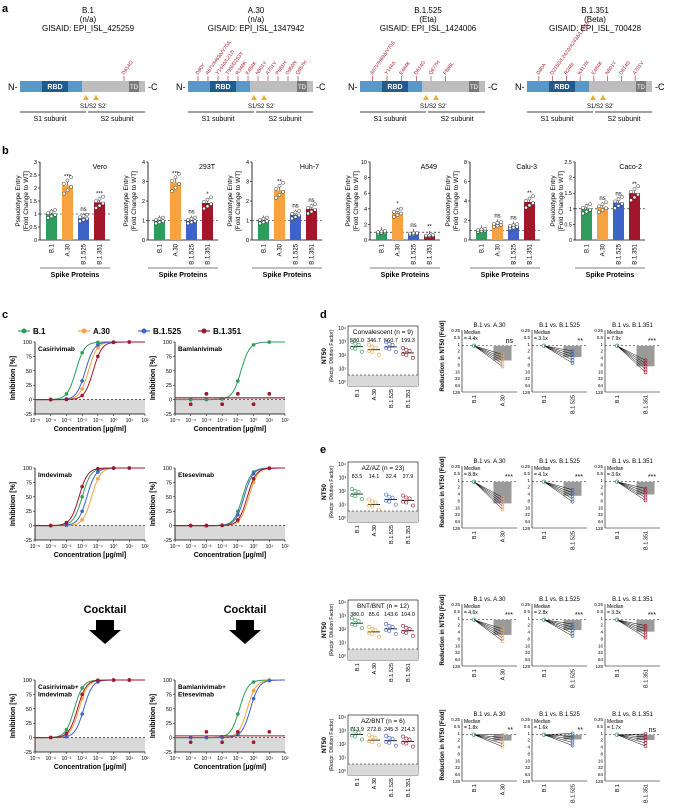  Describe the element at coordinates (116, 119) in the screenshot. I see `s2-subunit-label: S2 subunit` at that location.